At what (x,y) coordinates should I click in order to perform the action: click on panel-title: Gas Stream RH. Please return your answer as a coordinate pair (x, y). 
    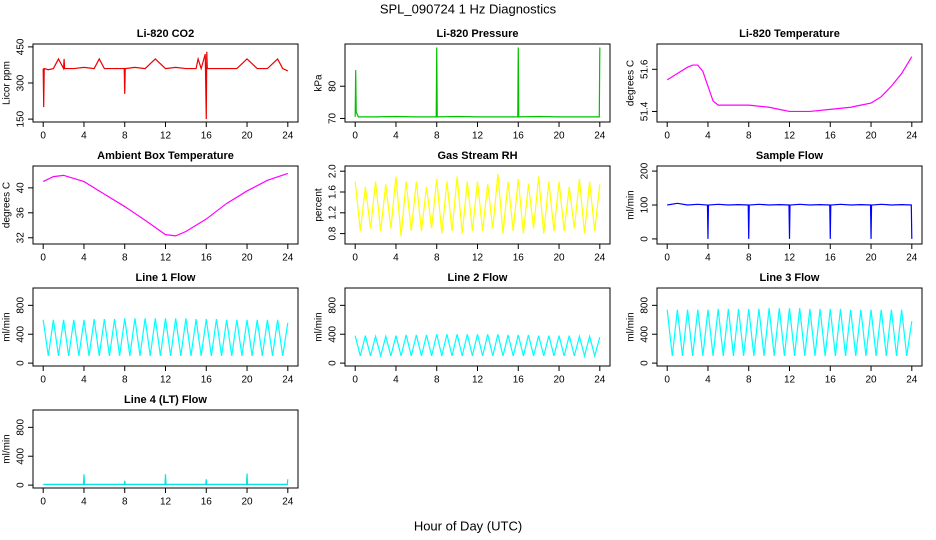
    Looking at the image, I should click on (477, 156).